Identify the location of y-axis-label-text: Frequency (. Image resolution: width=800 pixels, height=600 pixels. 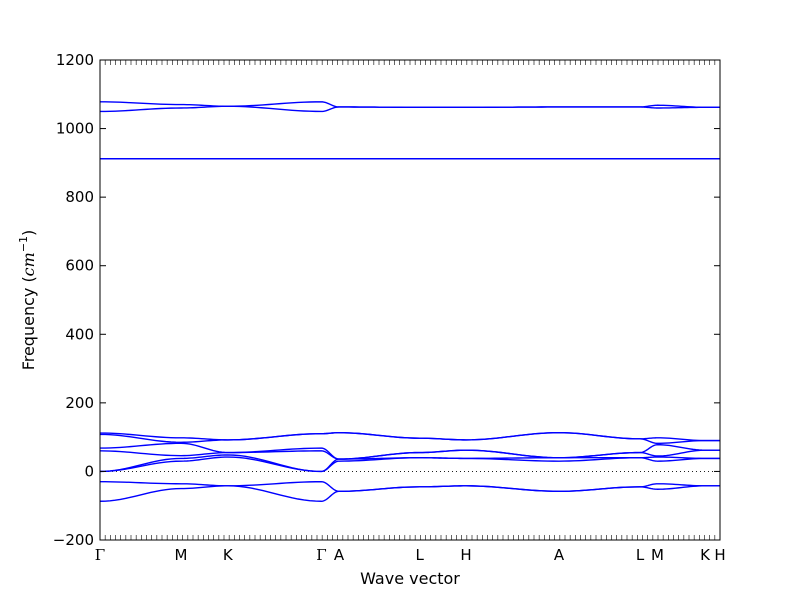
(28, 323).